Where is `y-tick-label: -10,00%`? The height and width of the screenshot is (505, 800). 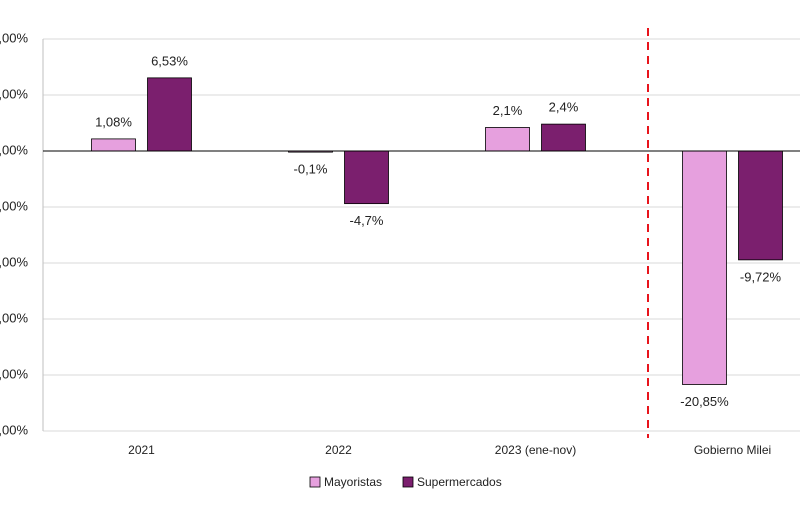
y-tick-label: -10,00% is located at coordinates (14, 261).